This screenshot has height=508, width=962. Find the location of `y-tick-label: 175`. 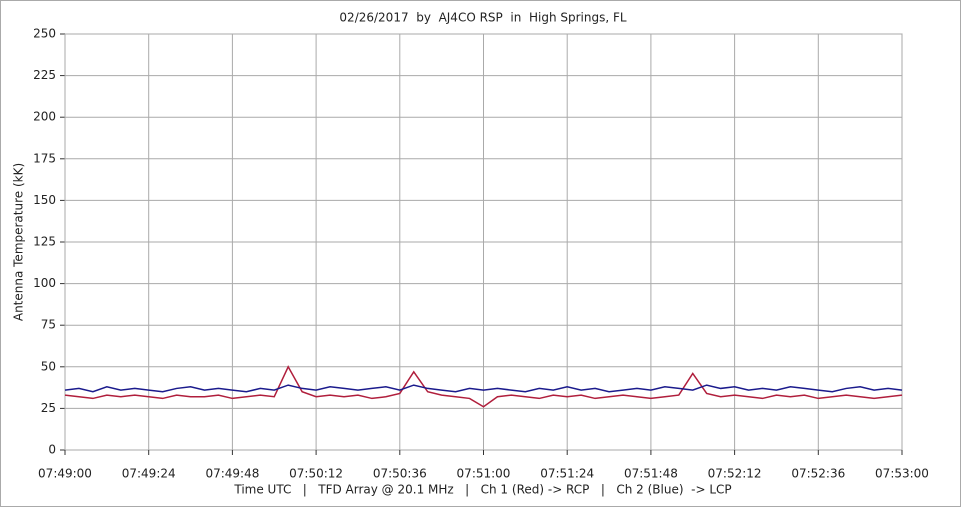

y-tick-label: 175 is located at coordinates (44, 158).